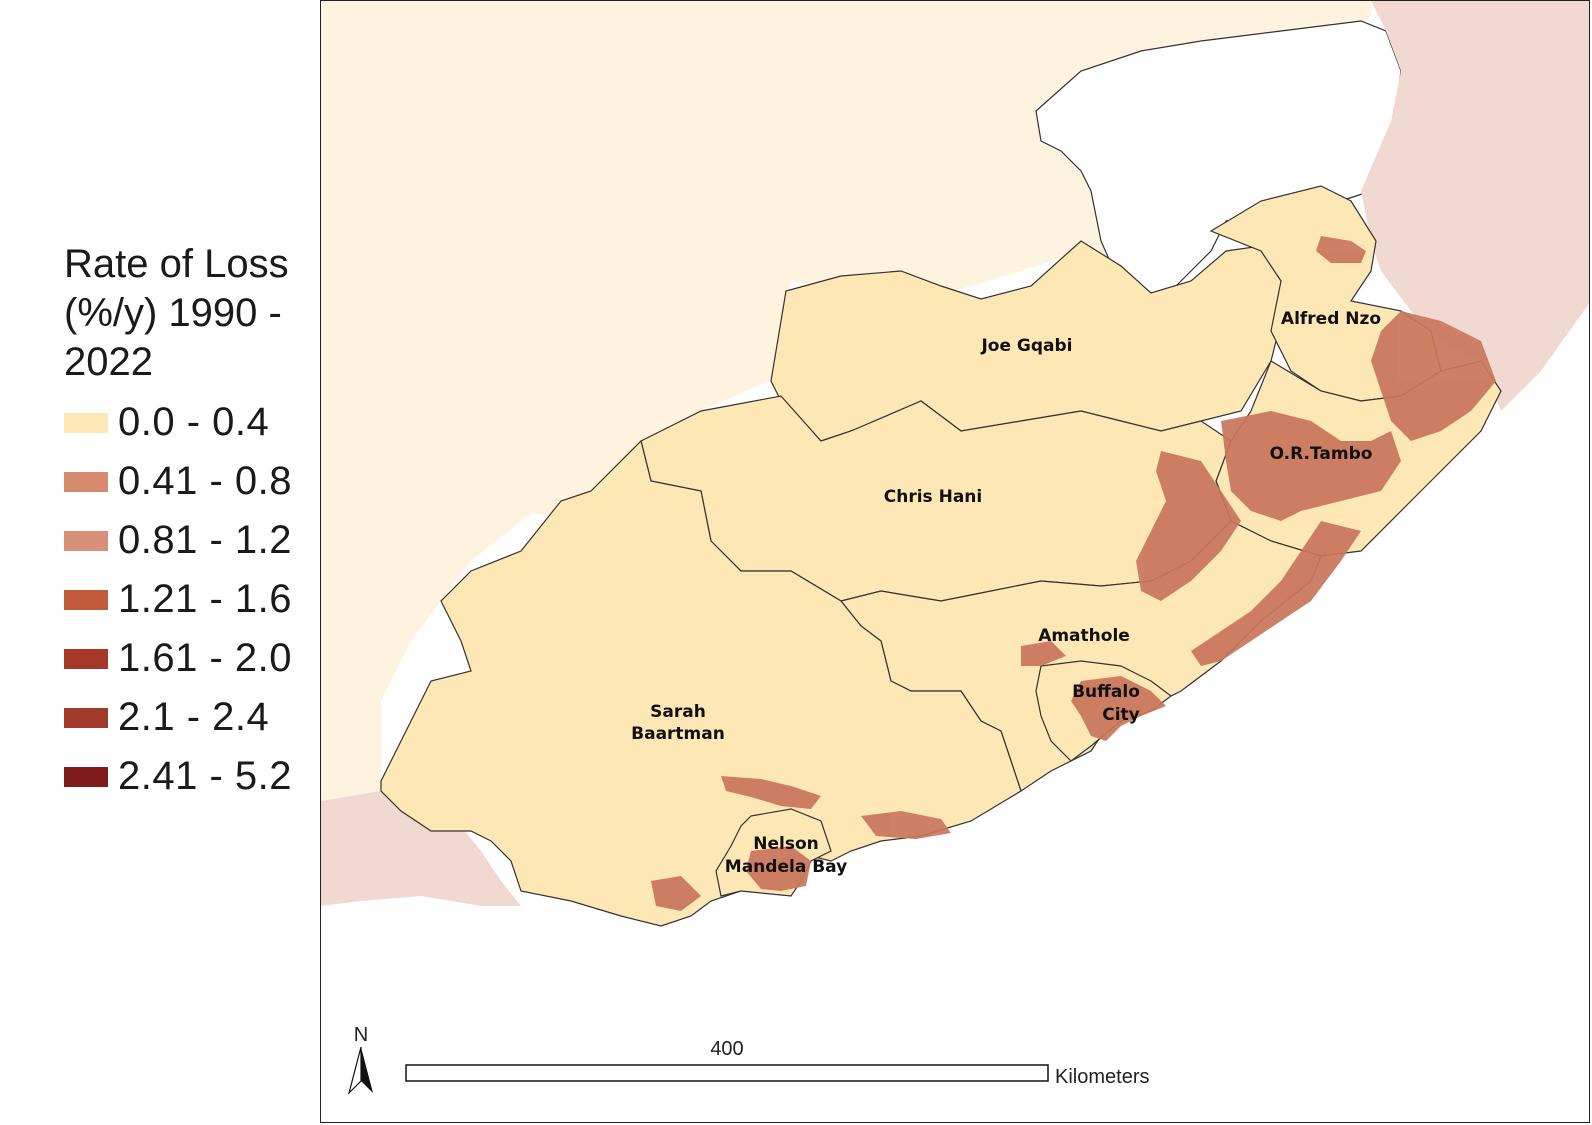  What do you see at coordinates (1084, 636) in the screenshot?
I see `label-amathole: Amathole` at bounding box center [1084, 636].